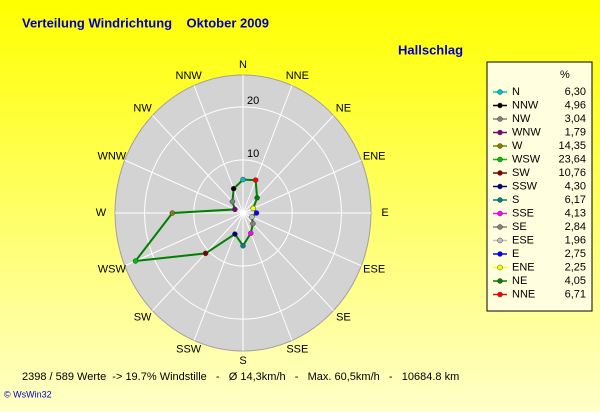 This screenshot has height=417, width=600. Describe the element at coordinates (525, 186) in the screenshot. I see `legend-label: SSW` at that location.